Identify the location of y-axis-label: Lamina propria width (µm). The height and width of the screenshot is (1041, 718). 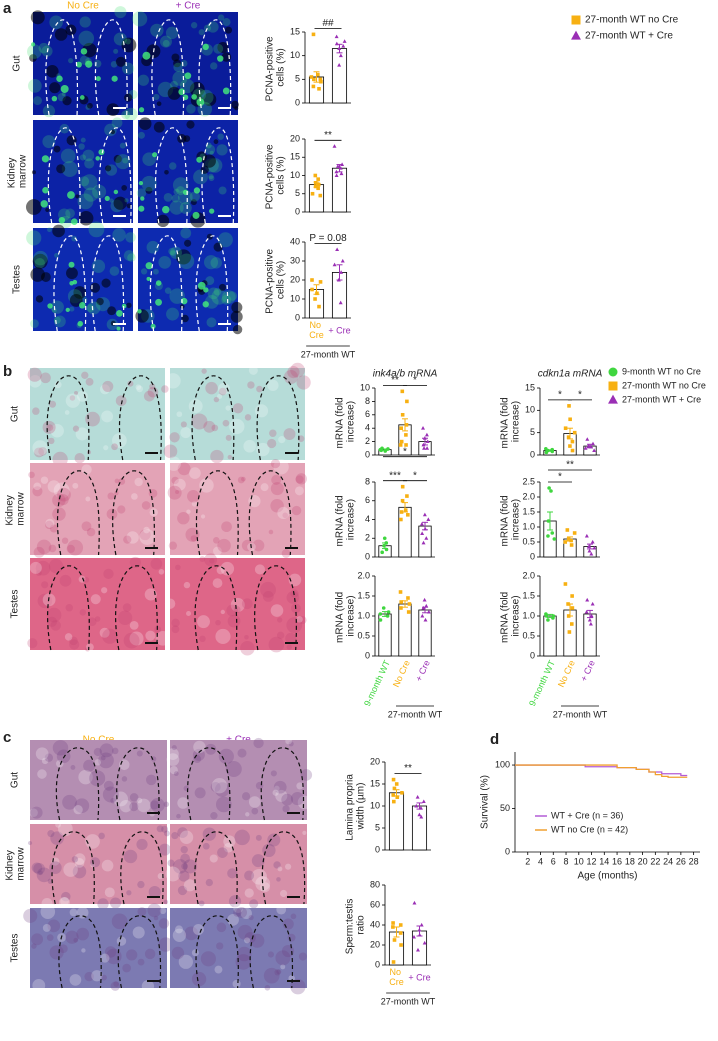
(355, 805).